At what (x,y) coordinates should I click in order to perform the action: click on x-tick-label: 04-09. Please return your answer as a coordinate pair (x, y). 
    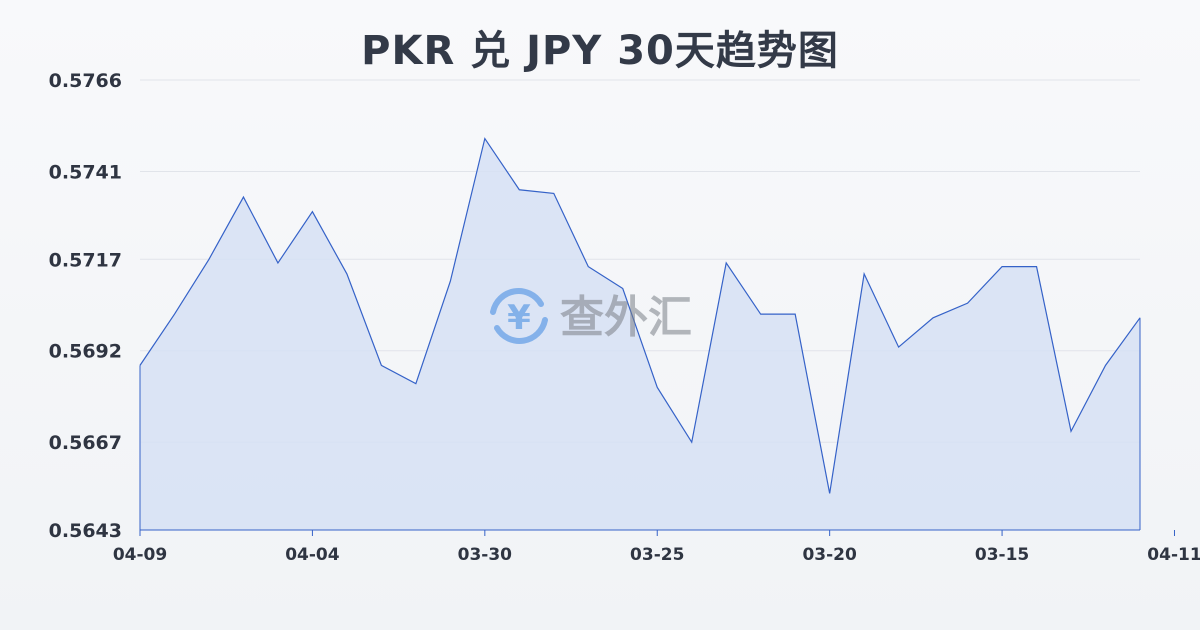
    Looking at the image, I should click on (140, 555).